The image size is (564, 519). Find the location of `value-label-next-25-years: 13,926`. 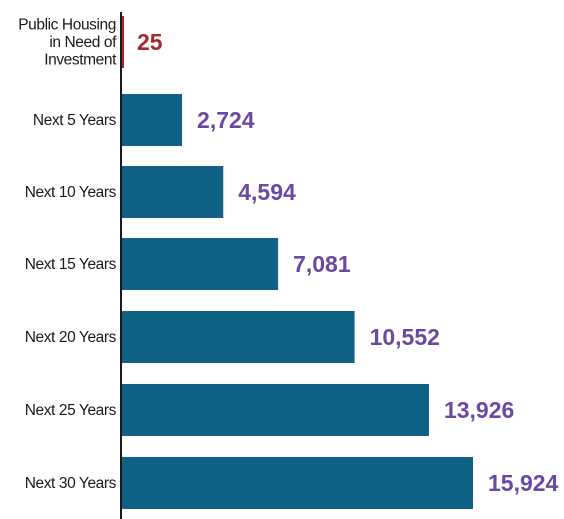

value-label-next-25-years: 13,926 is located at coordinates (479, 410).